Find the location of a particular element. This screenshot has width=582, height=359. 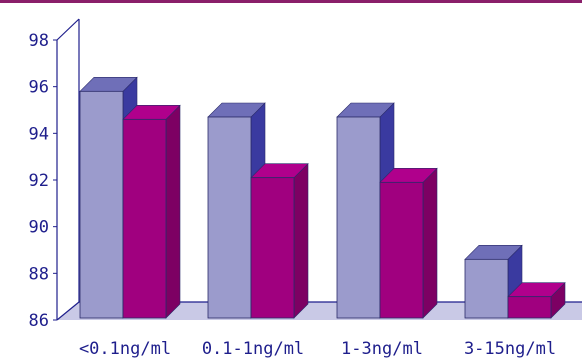

chart-top-band is located at coordinates (291, 1).